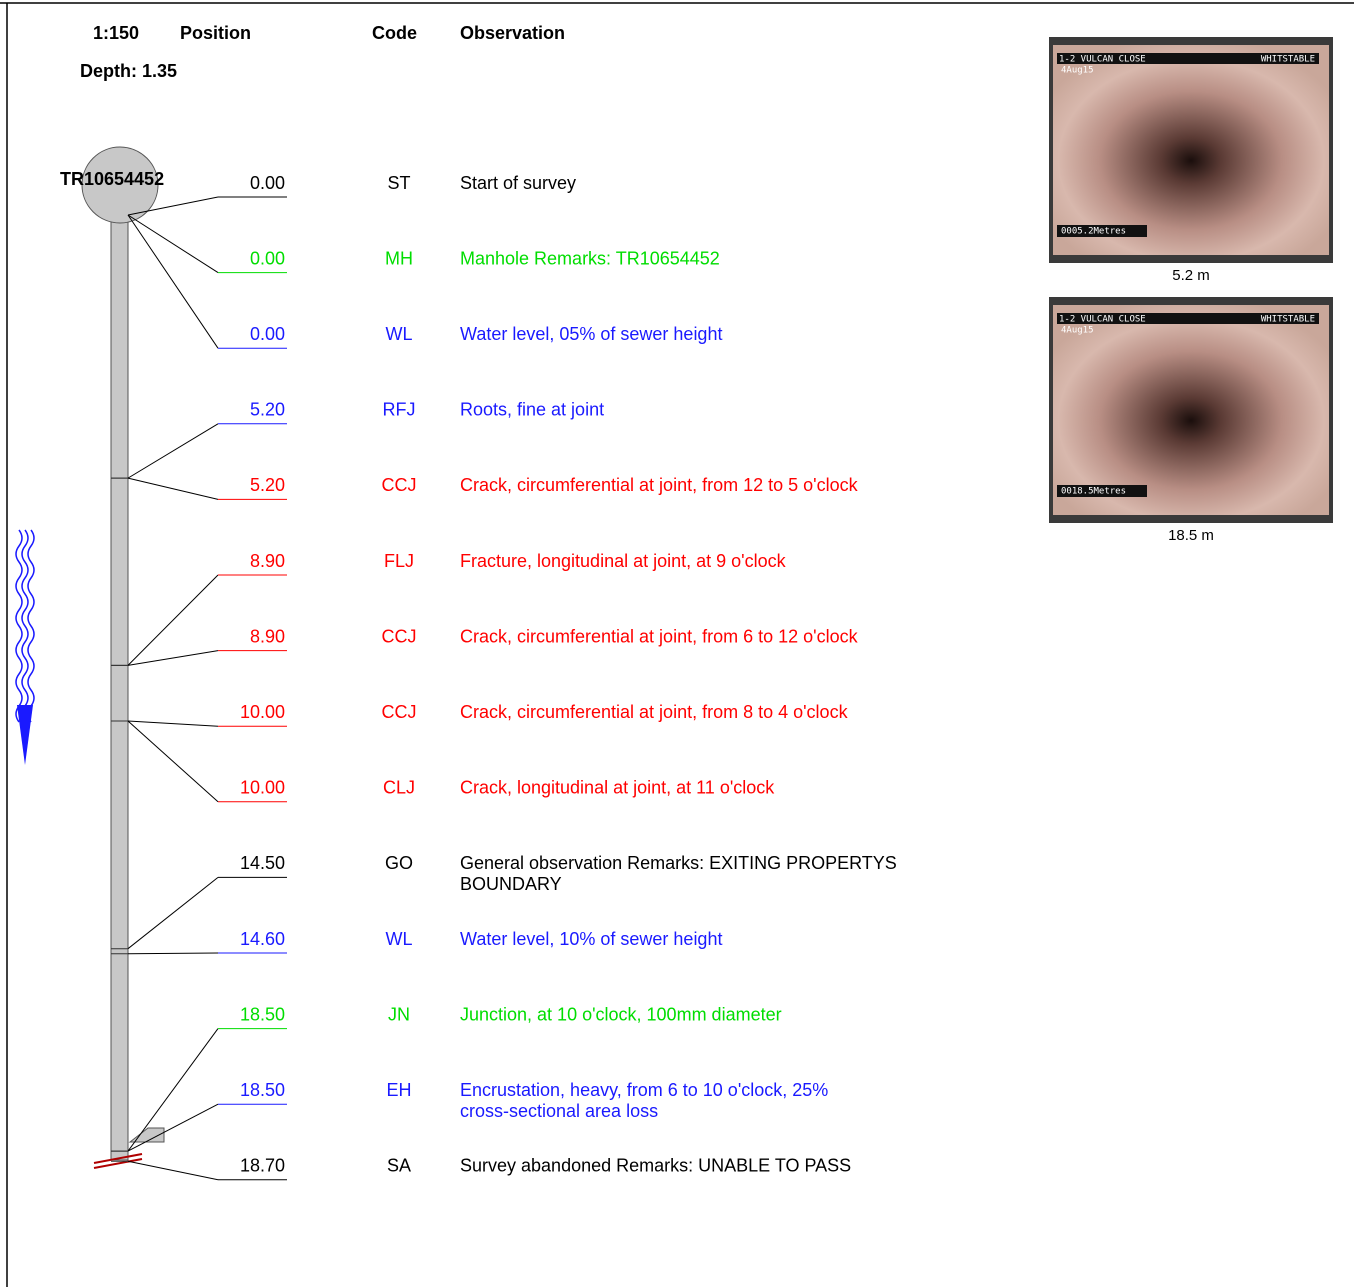 Image resolution: width=1354 pixels, height=1287 pixels. I want to click on code: JN, so click(399, 1014).